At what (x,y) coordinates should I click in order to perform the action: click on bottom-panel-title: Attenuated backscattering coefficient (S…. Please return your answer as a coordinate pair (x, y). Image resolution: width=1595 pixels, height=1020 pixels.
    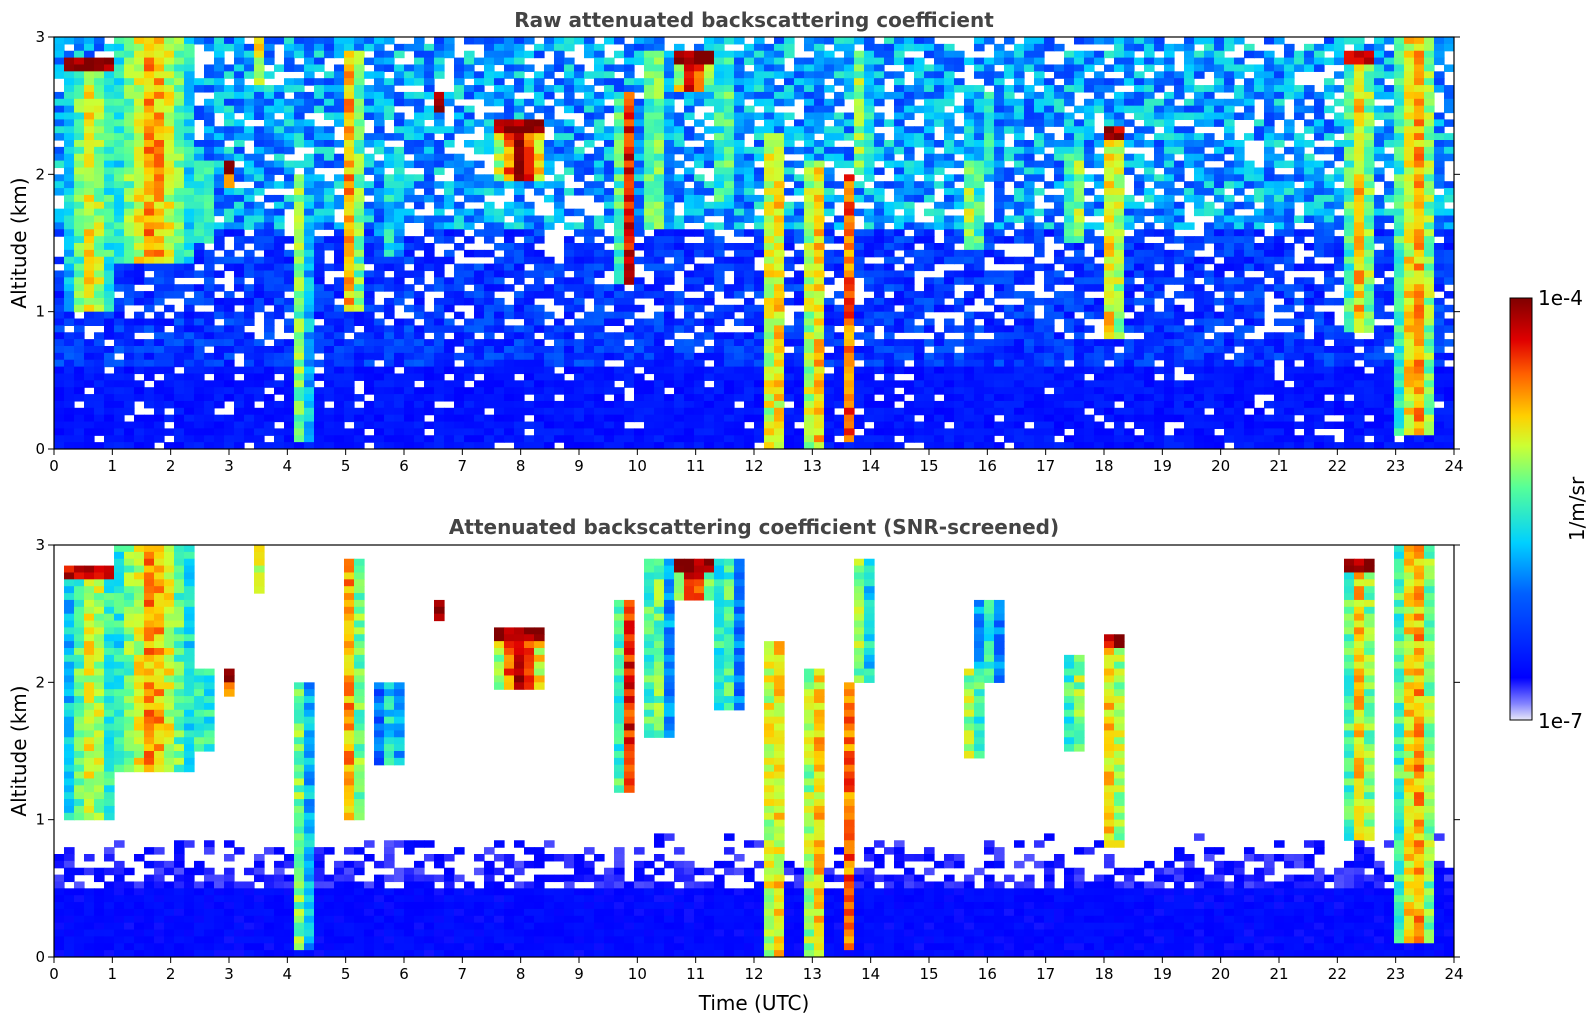
    Looking at the image, I should click on (754, 527).